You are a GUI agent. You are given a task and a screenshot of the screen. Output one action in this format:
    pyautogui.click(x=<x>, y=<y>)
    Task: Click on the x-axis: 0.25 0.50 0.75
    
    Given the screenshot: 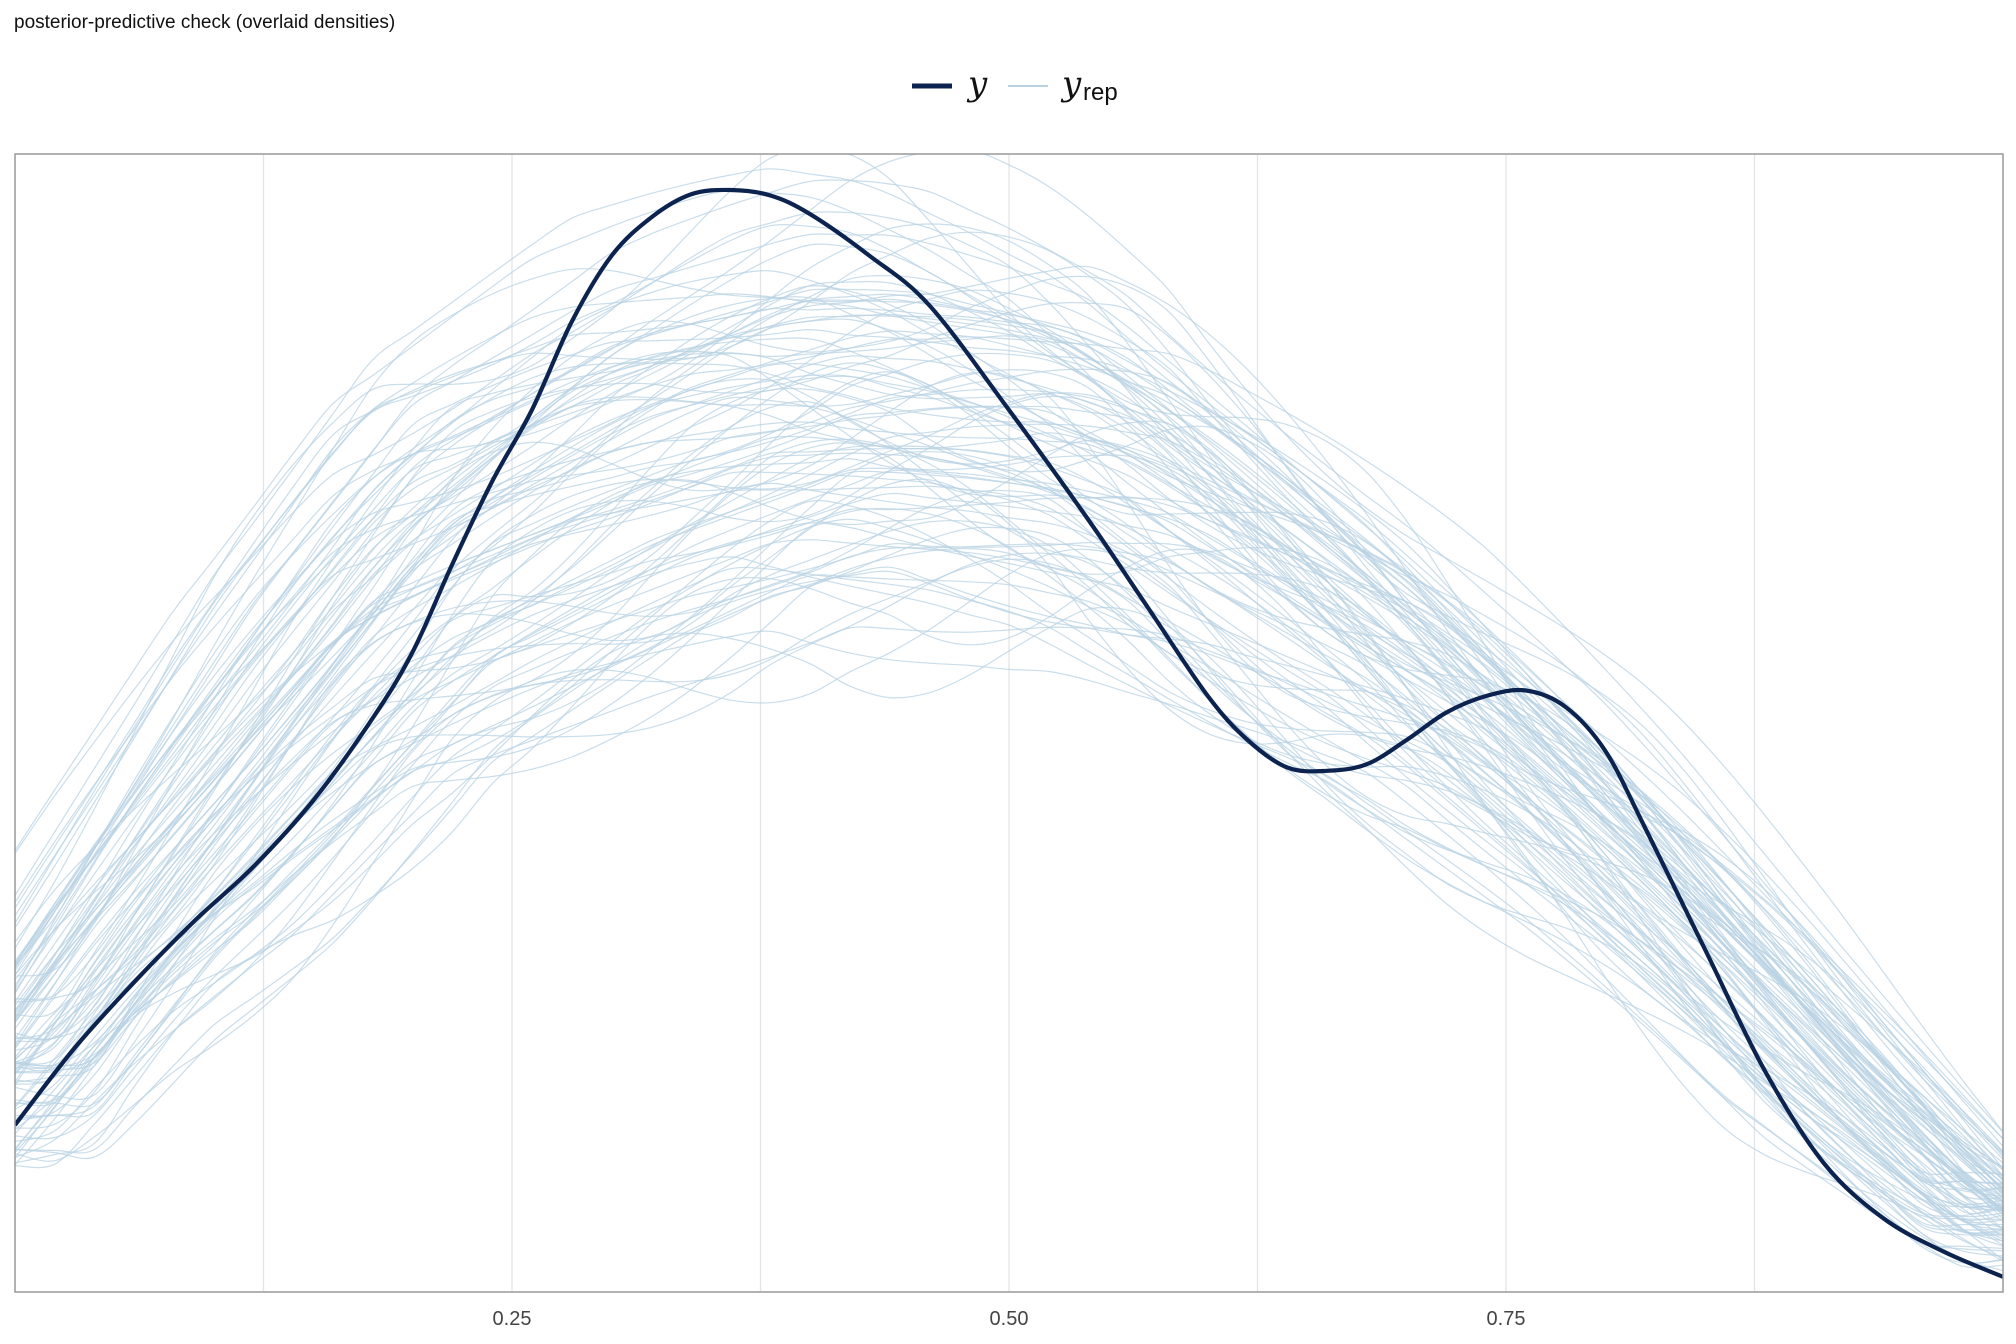 What is the action you would take?
    pyautogui.click(x=1009, y=1319)
    